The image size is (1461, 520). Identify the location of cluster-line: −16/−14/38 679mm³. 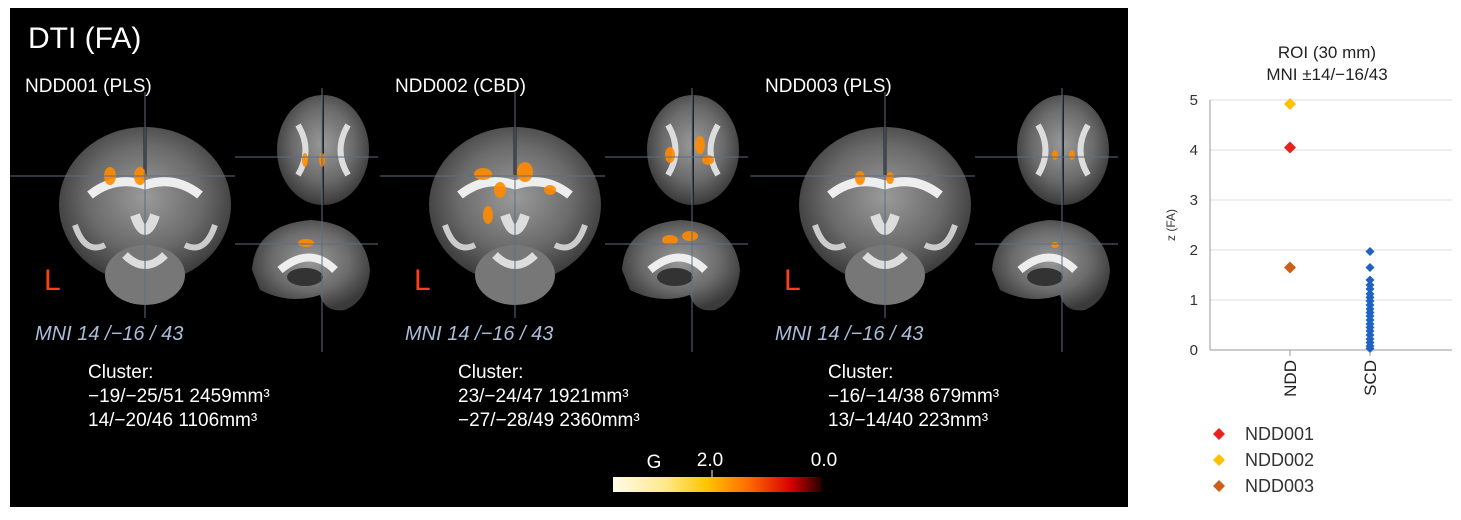
(913, 396).